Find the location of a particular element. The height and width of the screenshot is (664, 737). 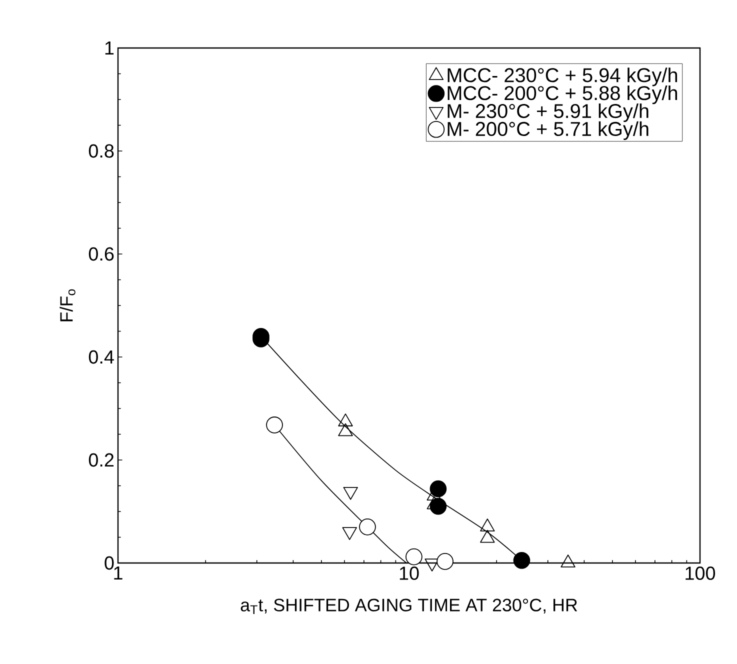

legend-label: M- 200°C + 5.71 kGy/h is located at coordinates (548, 130).